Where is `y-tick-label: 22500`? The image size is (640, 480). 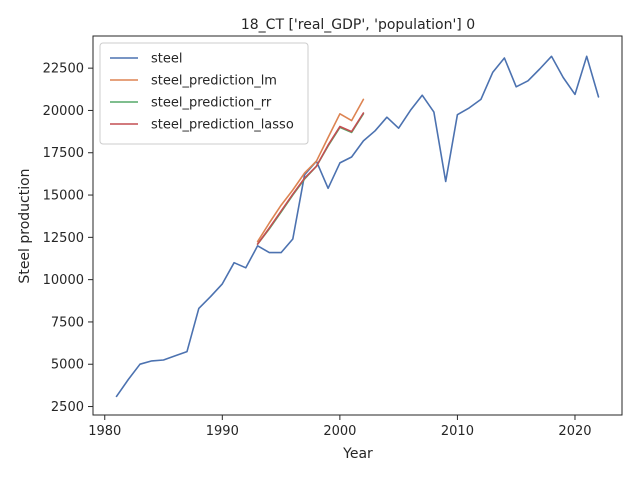
y-tick-label: 22500 is located at coordinates (63, 69).